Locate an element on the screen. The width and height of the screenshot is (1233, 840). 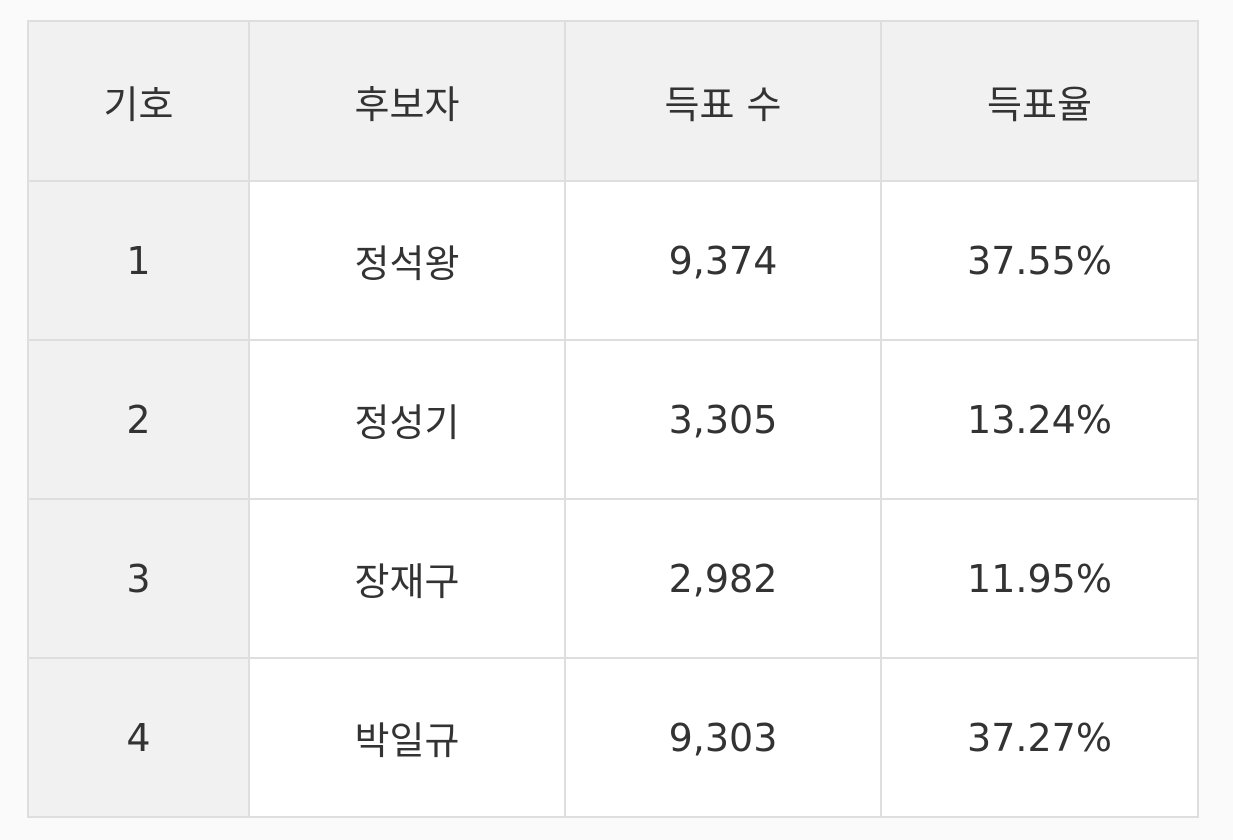
cell-votes: 3,305 is located at coordinates (723, 419).